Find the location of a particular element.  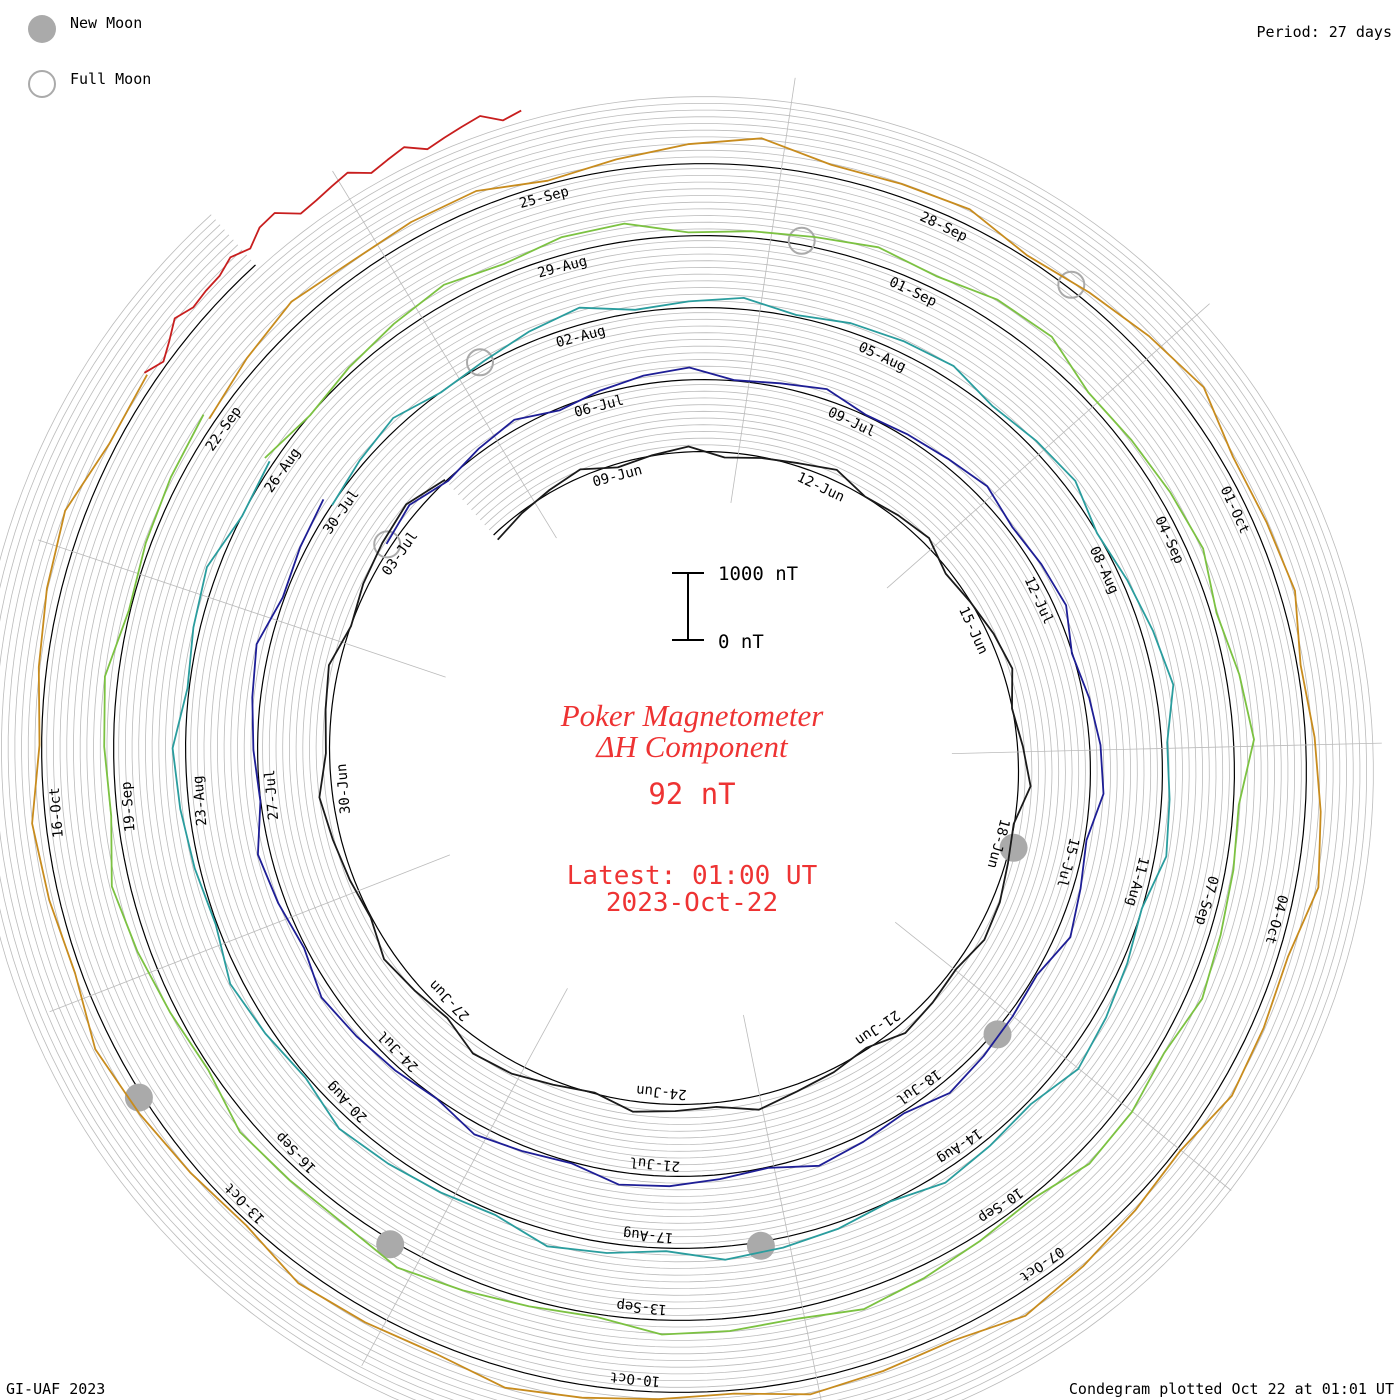

date-label: 04-Oct is located at coordinates (1276, 919).